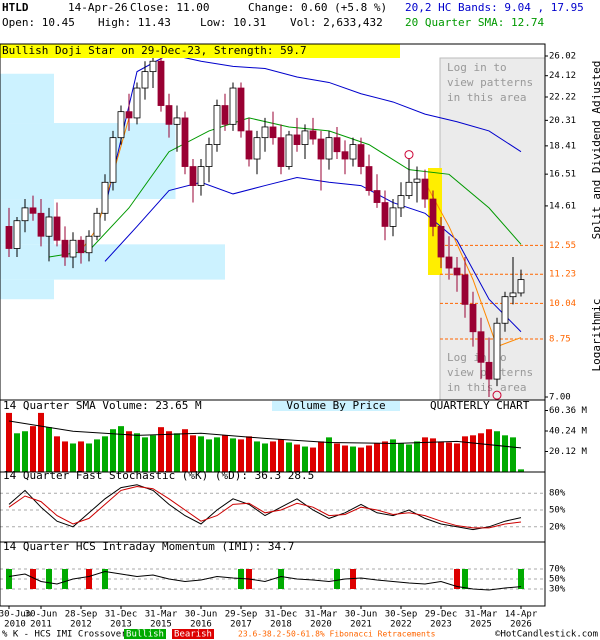 The width and height of the screenshot is (600, 640). I want to click on bullish-box, so click(145, 634).